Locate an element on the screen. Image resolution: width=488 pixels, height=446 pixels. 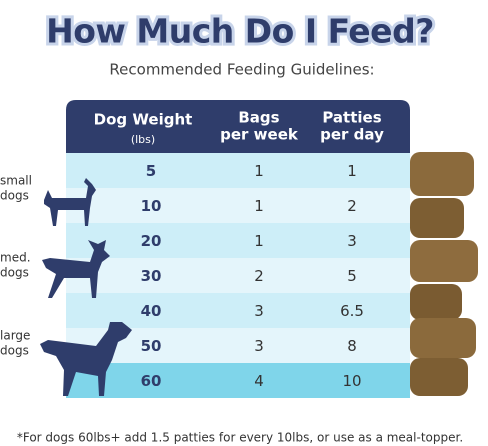
title: How Much Do I Feed? is located at coordinates (240, 31).